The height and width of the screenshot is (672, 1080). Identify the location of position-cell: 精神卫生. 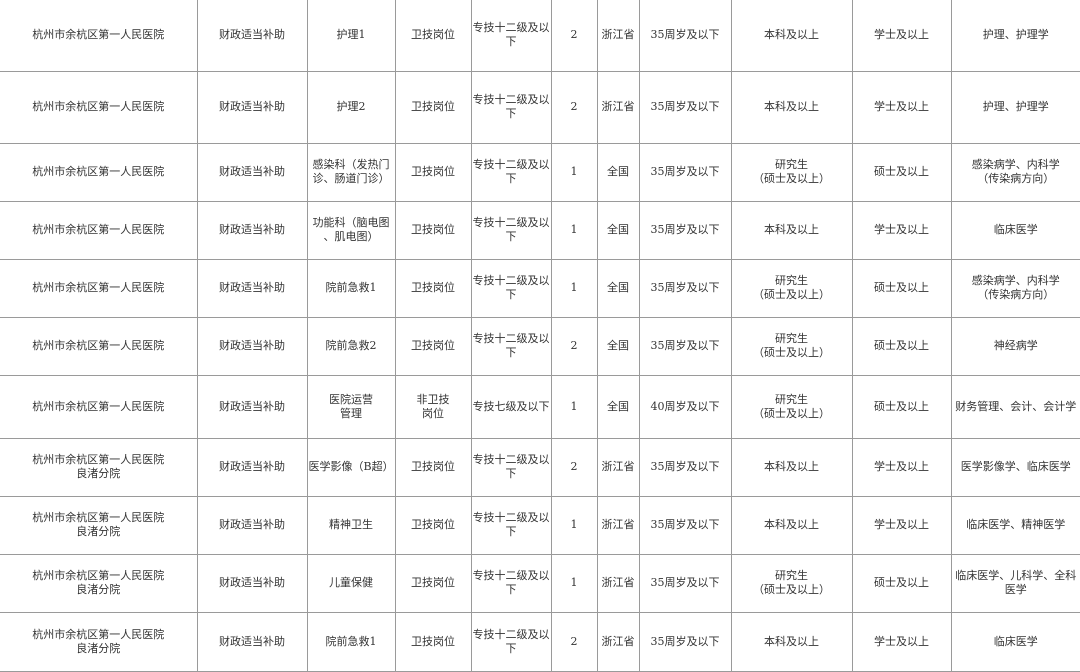
(351, 525).